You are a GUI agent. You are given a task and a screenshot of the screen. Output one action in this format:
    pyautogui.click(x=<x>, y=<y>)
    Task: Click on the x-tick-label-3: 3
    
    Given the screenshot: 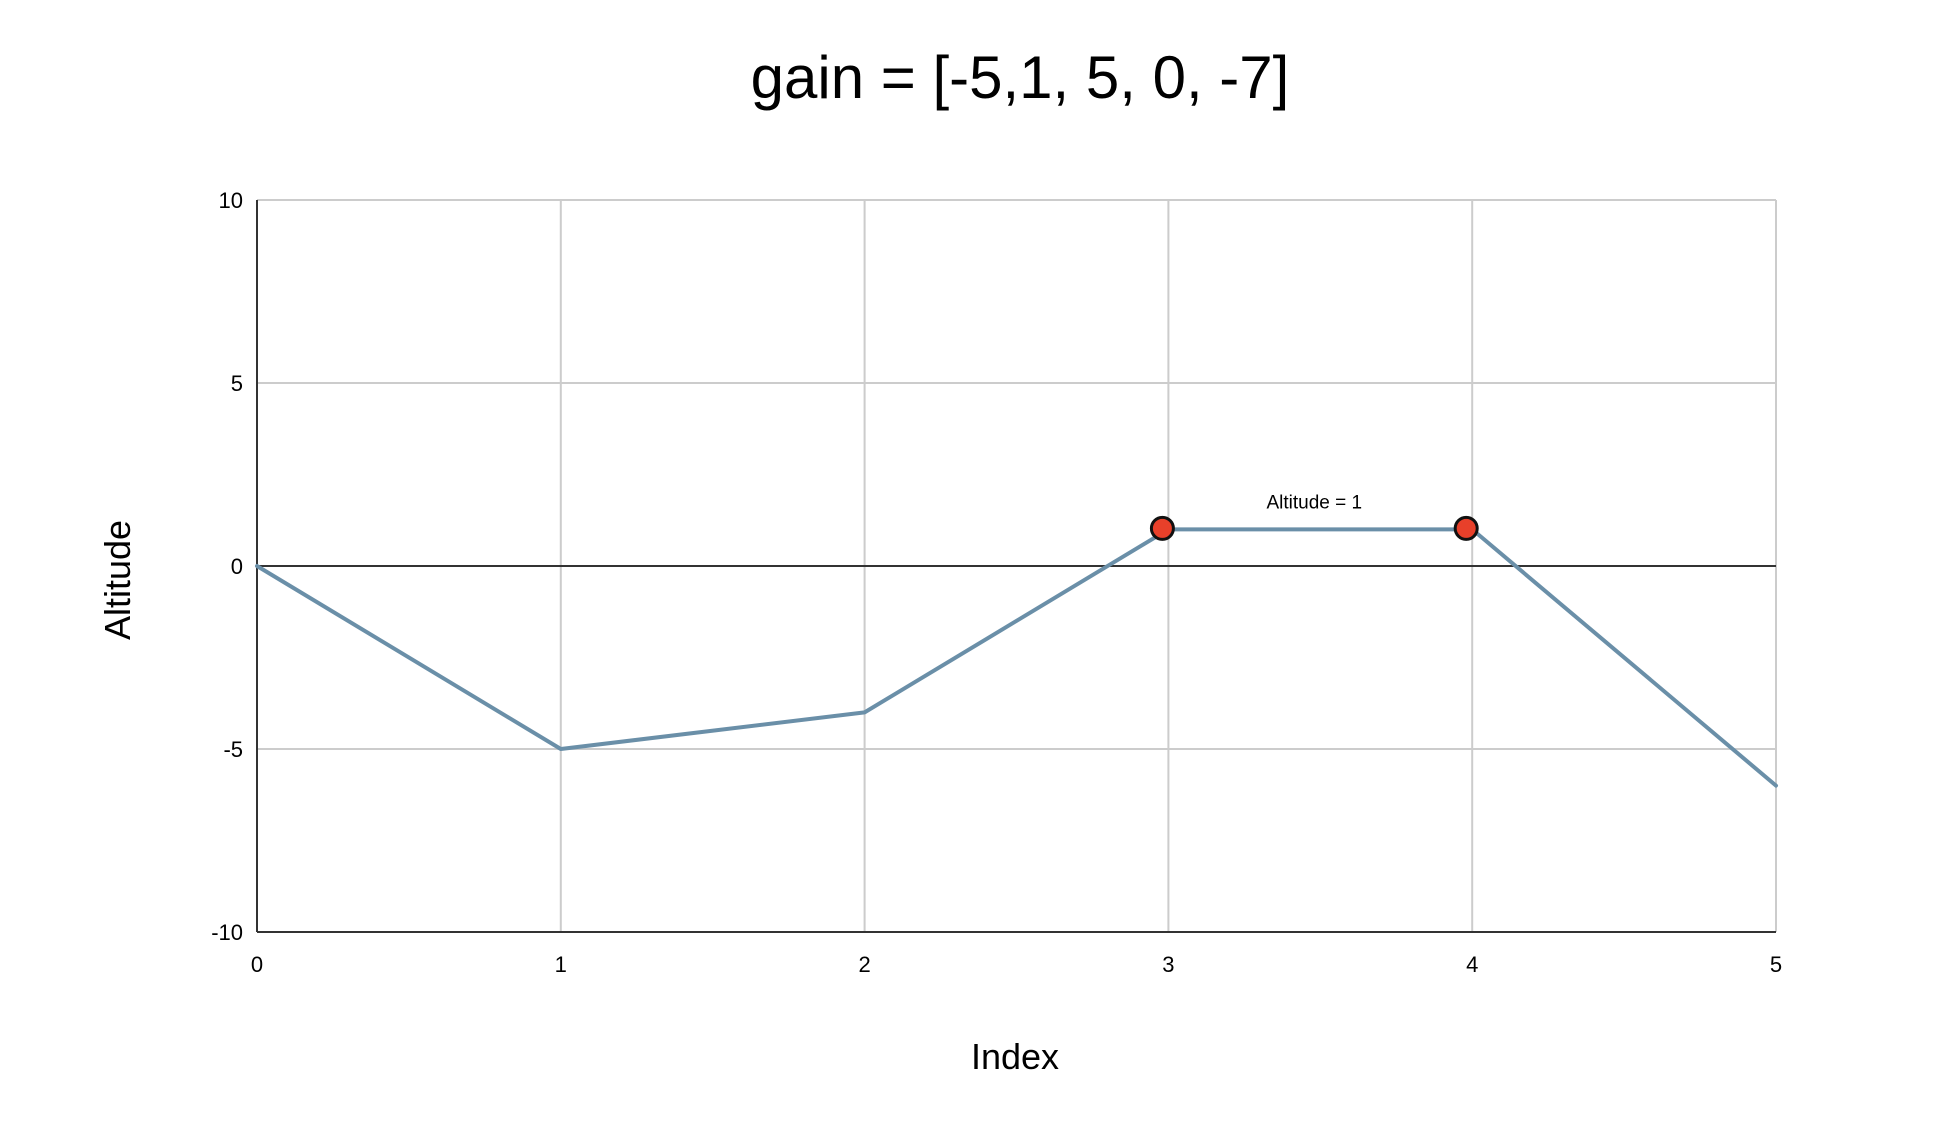 What is the action you would take?
    pyautogui.click(x=1168, y=964)
    